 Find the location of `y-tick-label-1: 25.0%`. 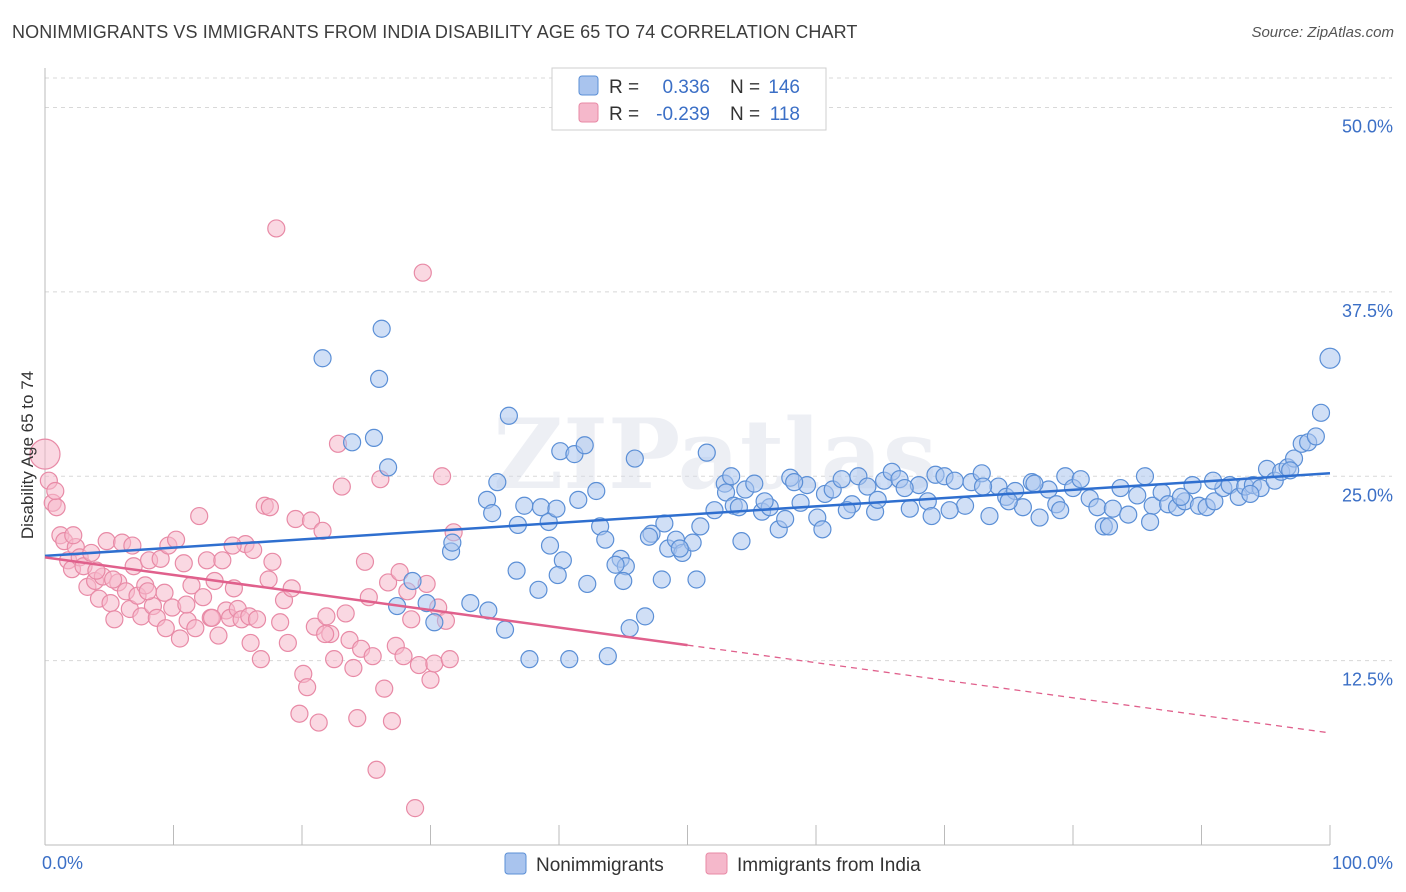

y-tick-label-1: 25.0% is located at coordinates (1367, 495).